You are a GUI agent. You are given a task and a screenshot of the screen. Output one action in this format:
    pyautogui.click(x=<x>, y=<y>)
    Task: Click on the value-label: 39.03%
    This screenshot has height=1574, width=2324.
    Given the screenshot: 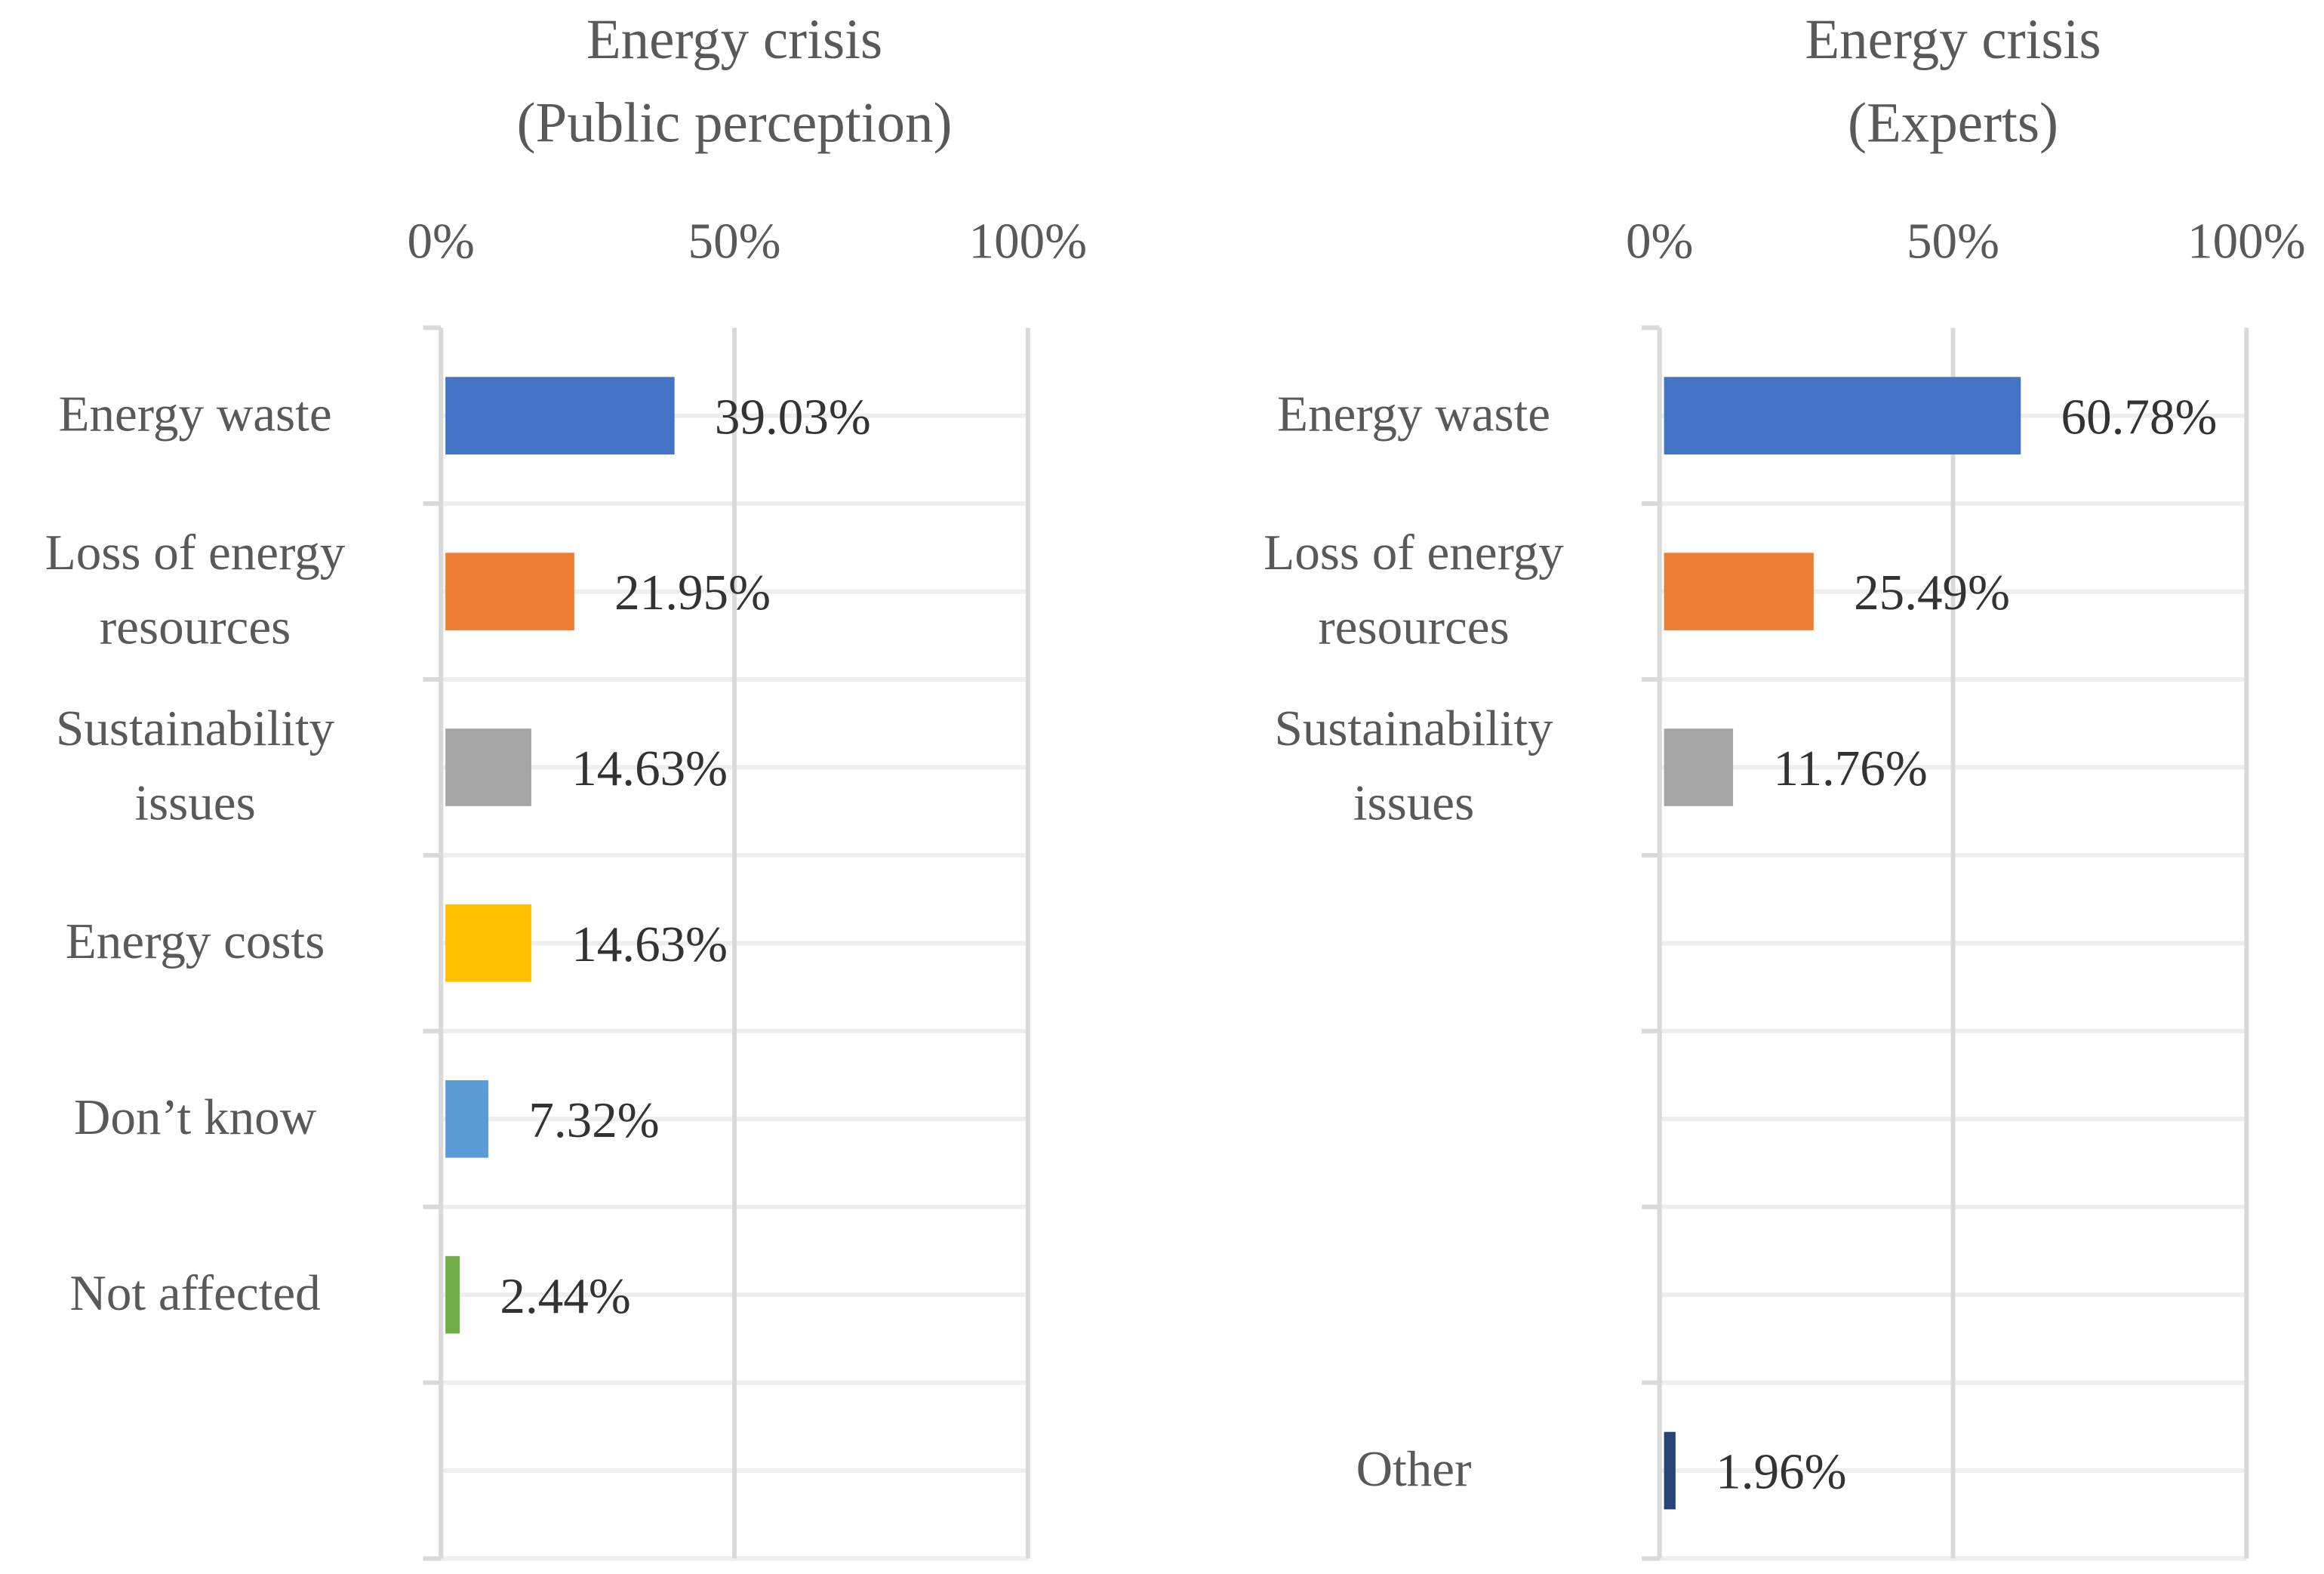 What is the action you would take?
    pyautogui.click(x=792, y=418)
    